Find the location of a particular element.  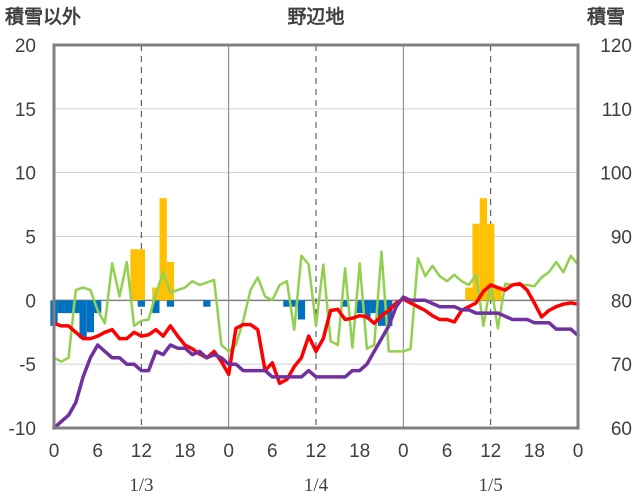

right-tick-label: 70 is located at coordinates (621, 365).